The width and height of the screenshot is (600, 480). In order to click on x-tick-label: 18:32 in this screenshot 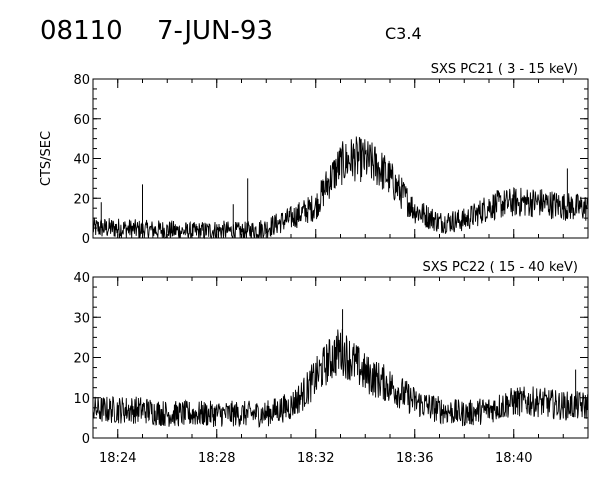, I will do `click(315, 458)`.